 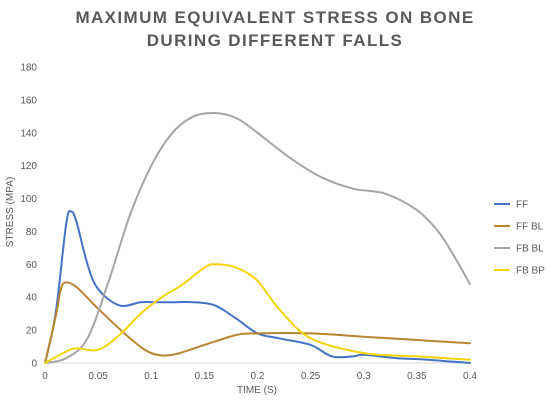 What do you see at coordinates (10, 212) in the screenshot?
I see `y-axis-label: STRESS (MPA)` at bounding box center [10, 212].